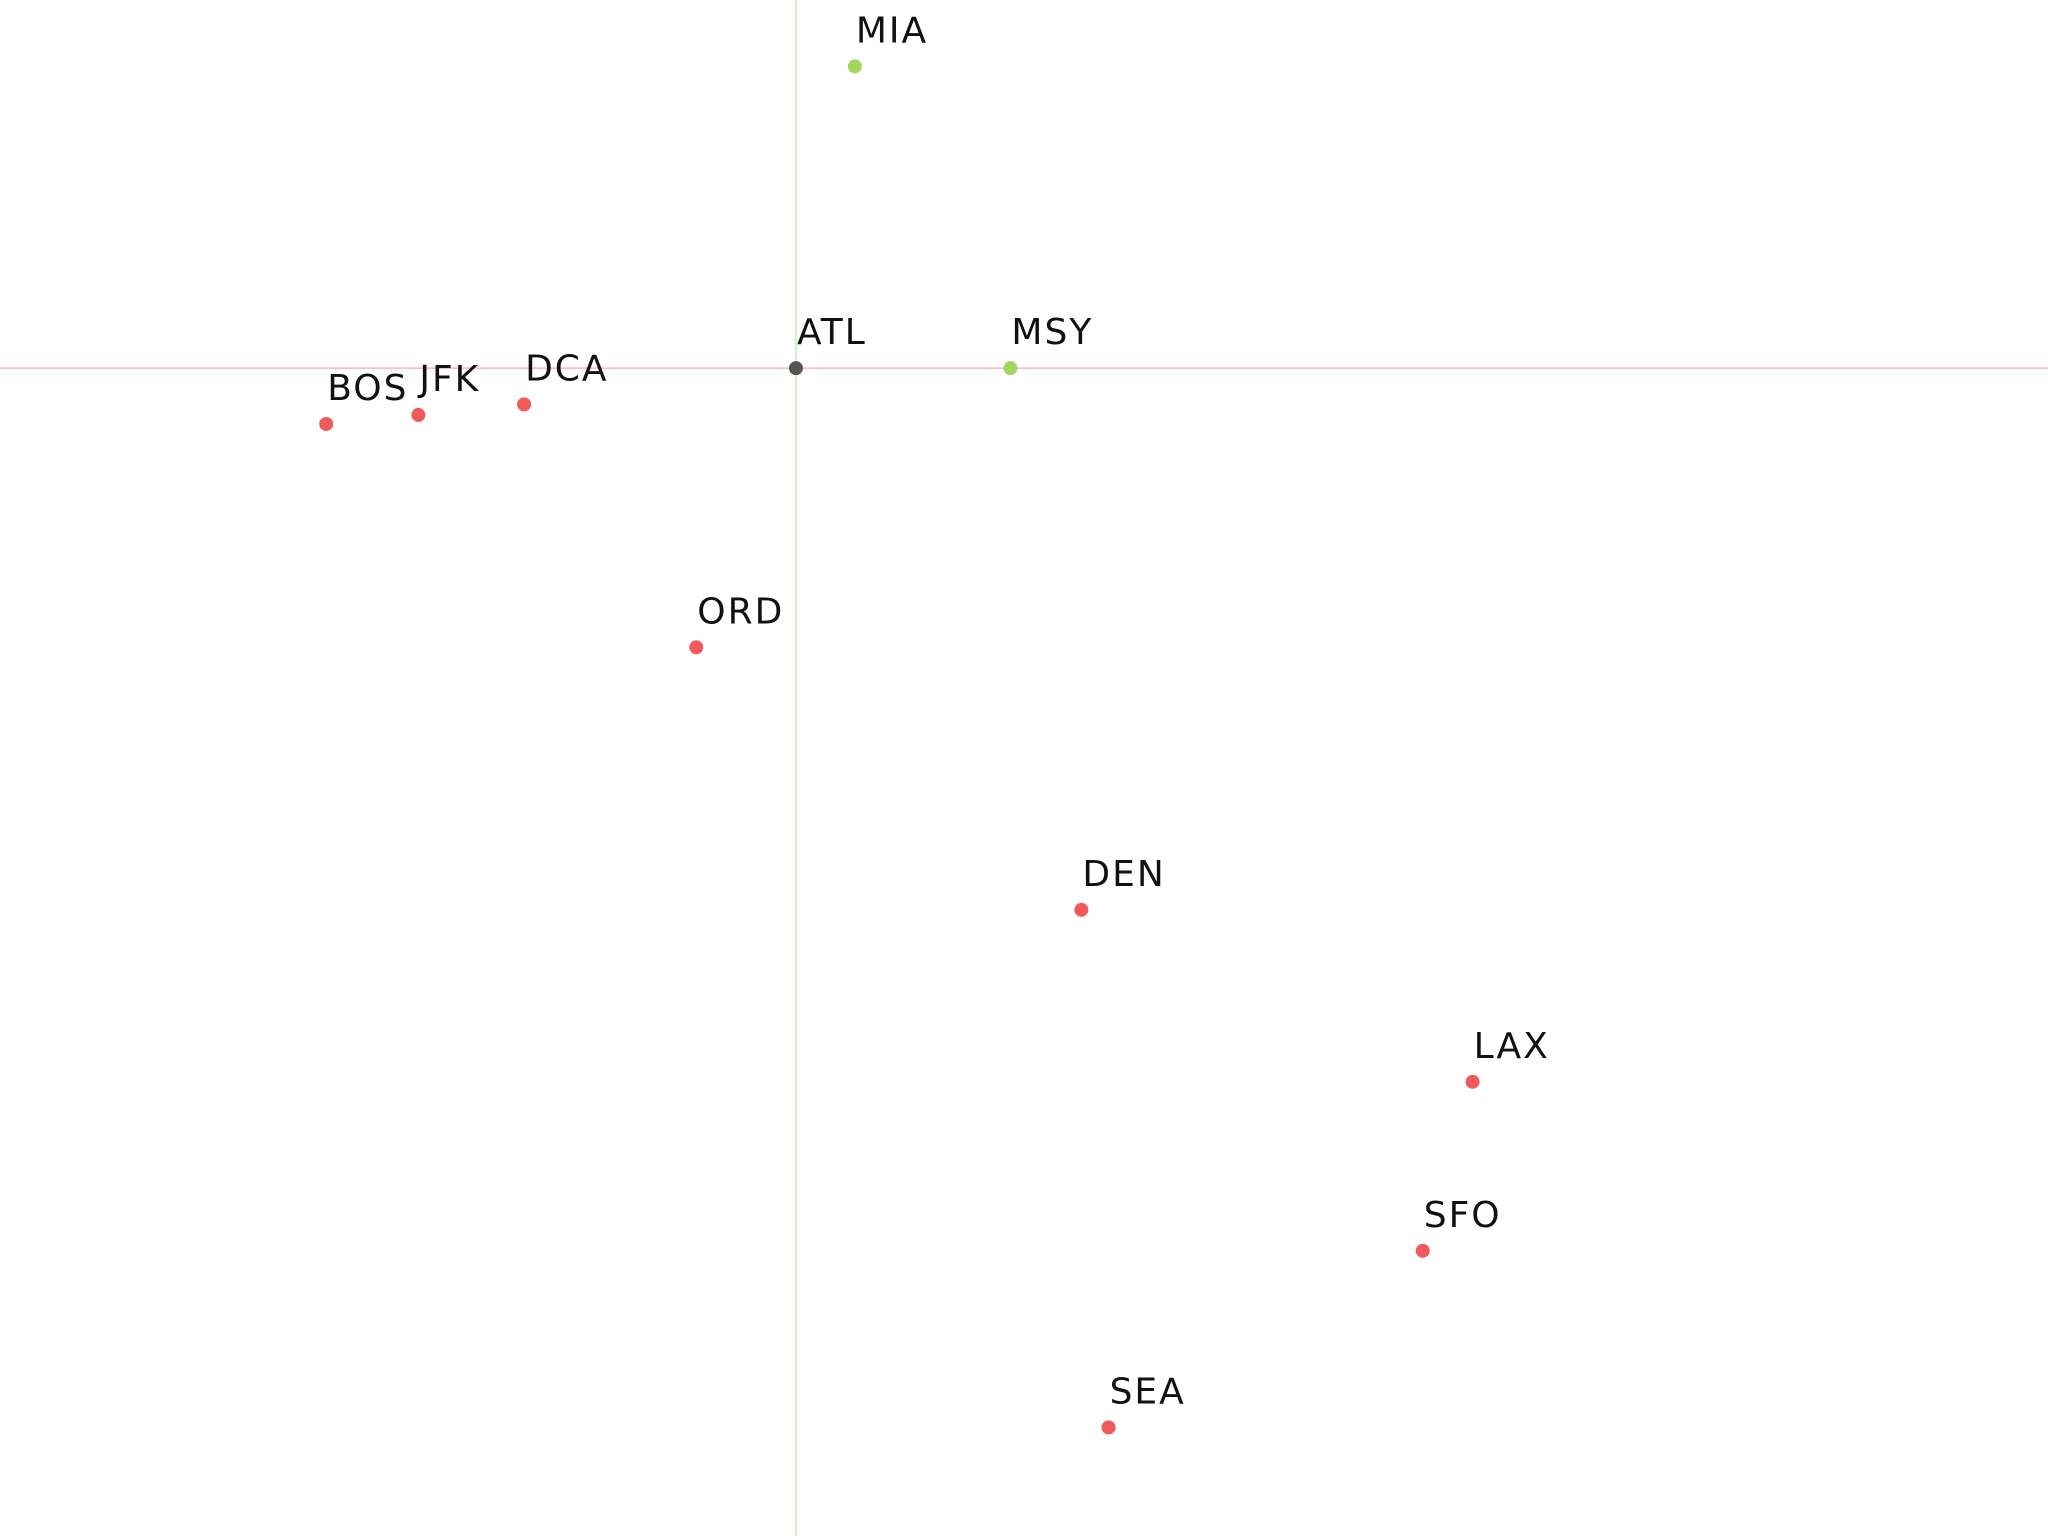  Describe the element at coordinates (854, 66) in the screenshot. I see `point-mia` at that location.